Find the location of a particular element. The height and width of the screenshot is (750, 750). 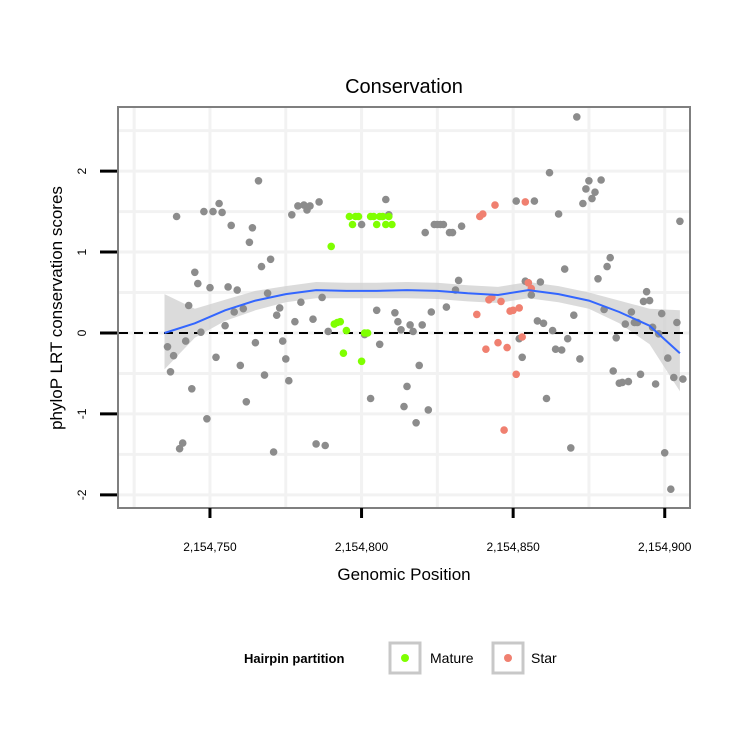

smooth-line is located at coordinates (422, 321).